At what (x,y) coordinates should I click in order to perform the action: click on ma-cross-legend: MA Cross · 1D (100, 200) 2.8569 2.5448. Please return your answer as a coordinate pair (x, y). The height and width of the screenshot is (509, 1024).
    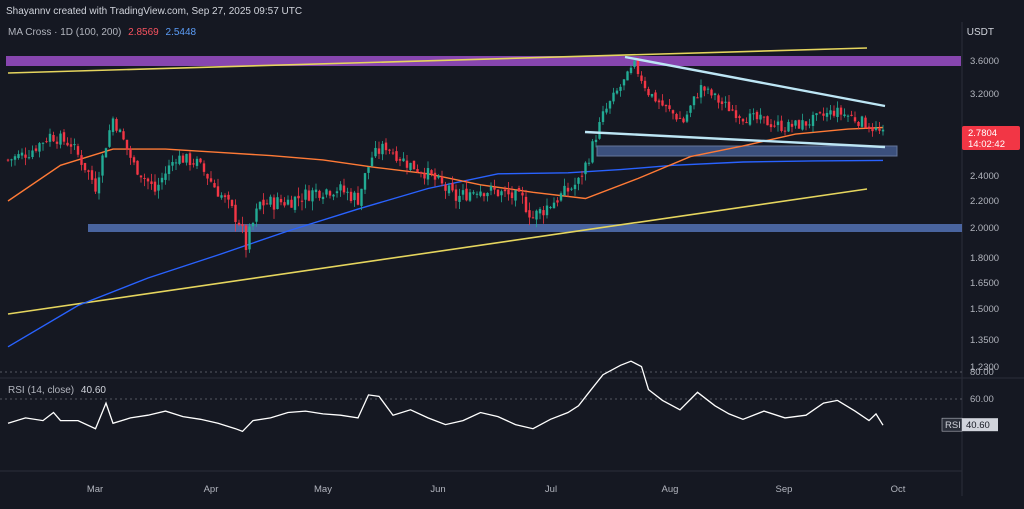
    Looking at the image, I should click on (102, 32).